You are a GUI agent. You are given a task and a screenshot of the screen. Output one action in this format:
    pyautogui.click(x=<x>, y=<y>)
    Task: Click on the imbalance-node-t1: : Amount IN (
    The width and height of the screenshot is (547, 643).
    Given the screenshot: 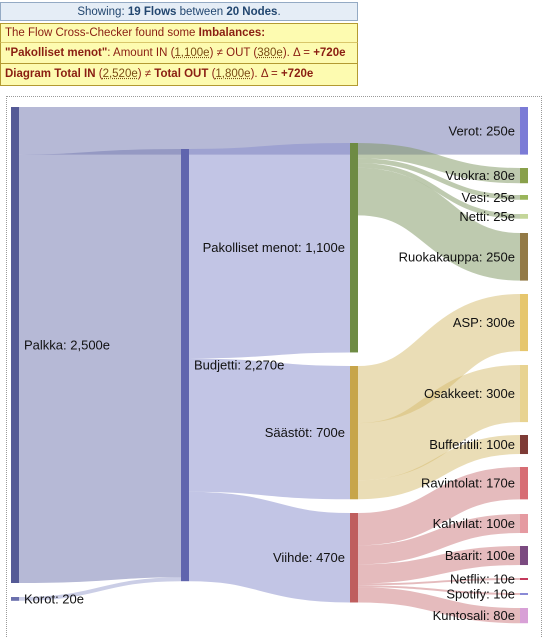 What is the action you would take?
    pyautogui.click(x=141, y=53)
    